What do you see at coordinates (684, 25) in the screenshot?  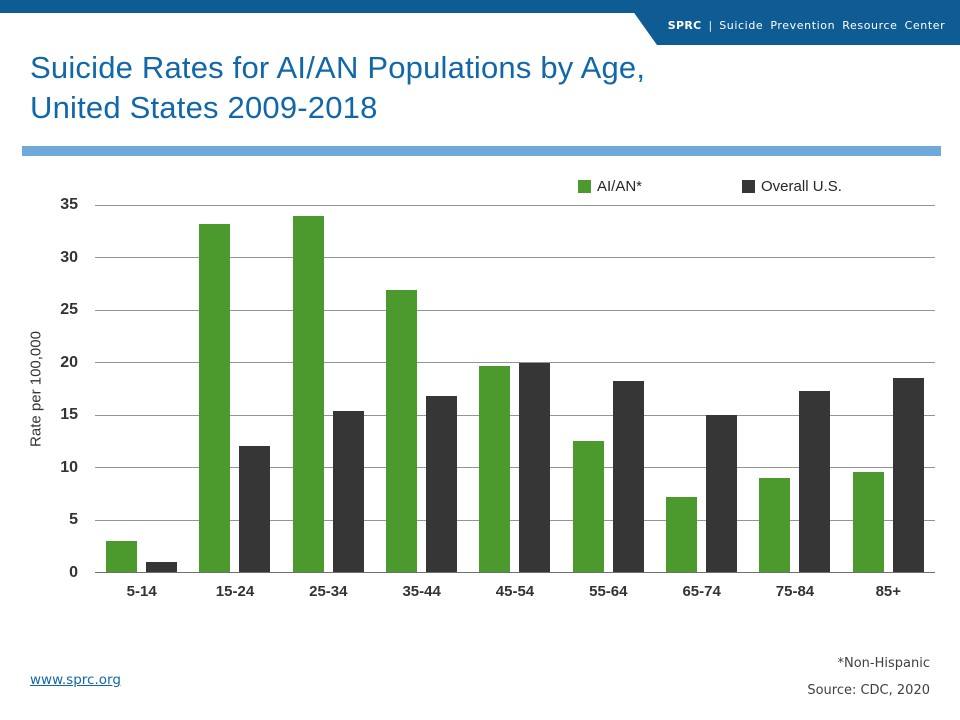 I see `header-brand: SPRC` at bounding box center [684, 25].